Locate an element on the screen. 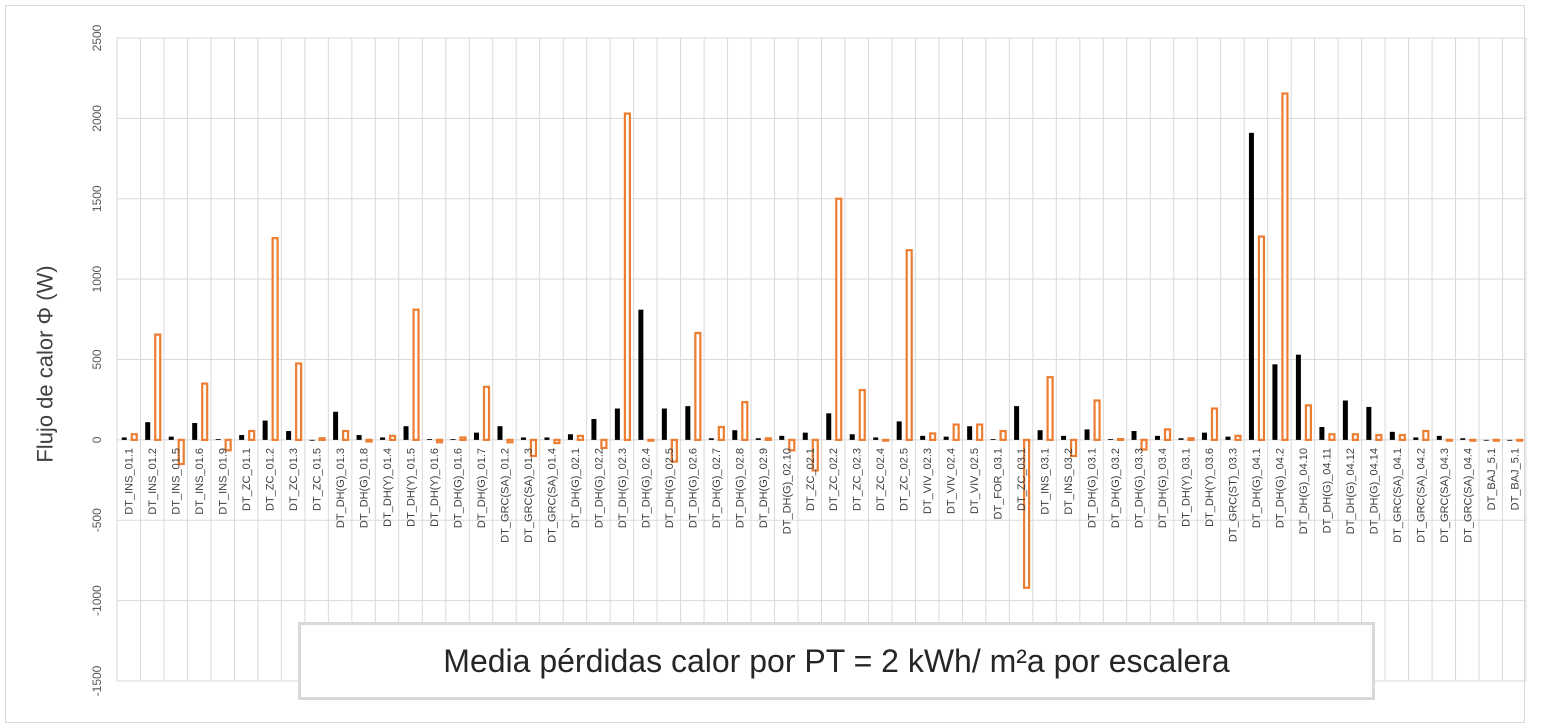 This screenshot has width=1553, height=728. y-tick-label: 2500 is located at coordinates (97, 37).